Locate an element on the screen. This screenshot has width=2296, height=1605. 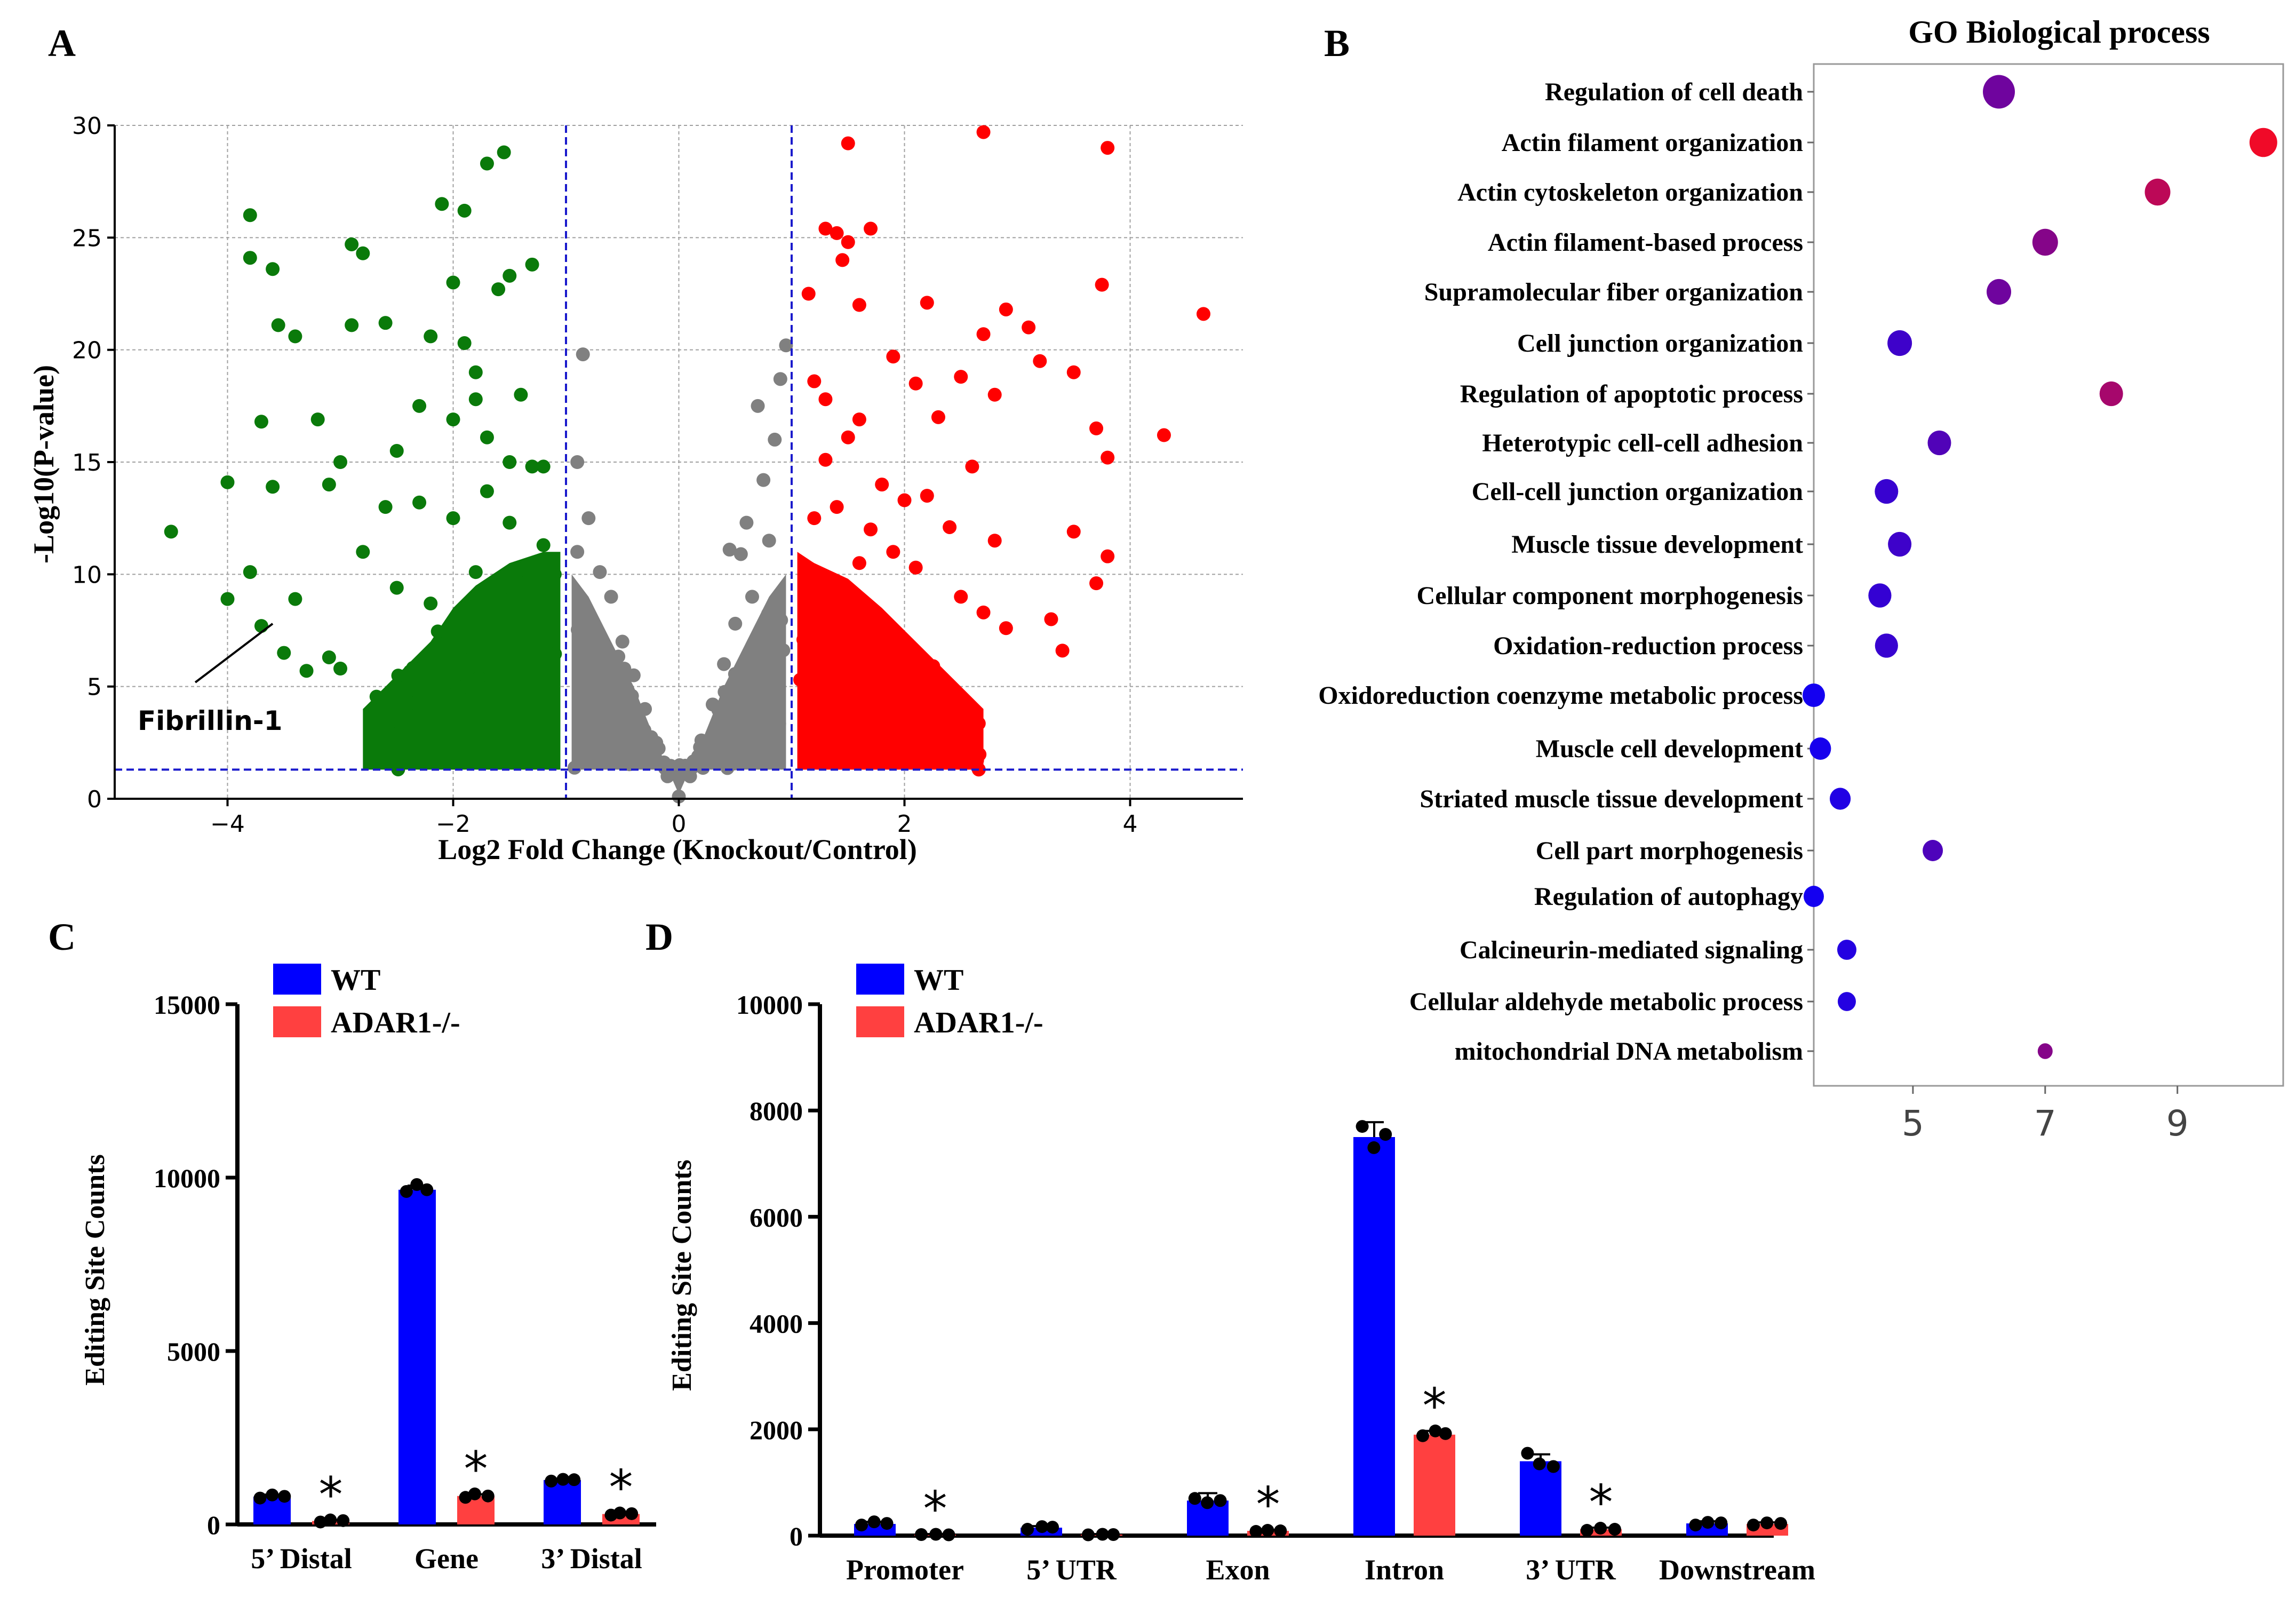
bar-wt is located at coordinates (562, 1502).